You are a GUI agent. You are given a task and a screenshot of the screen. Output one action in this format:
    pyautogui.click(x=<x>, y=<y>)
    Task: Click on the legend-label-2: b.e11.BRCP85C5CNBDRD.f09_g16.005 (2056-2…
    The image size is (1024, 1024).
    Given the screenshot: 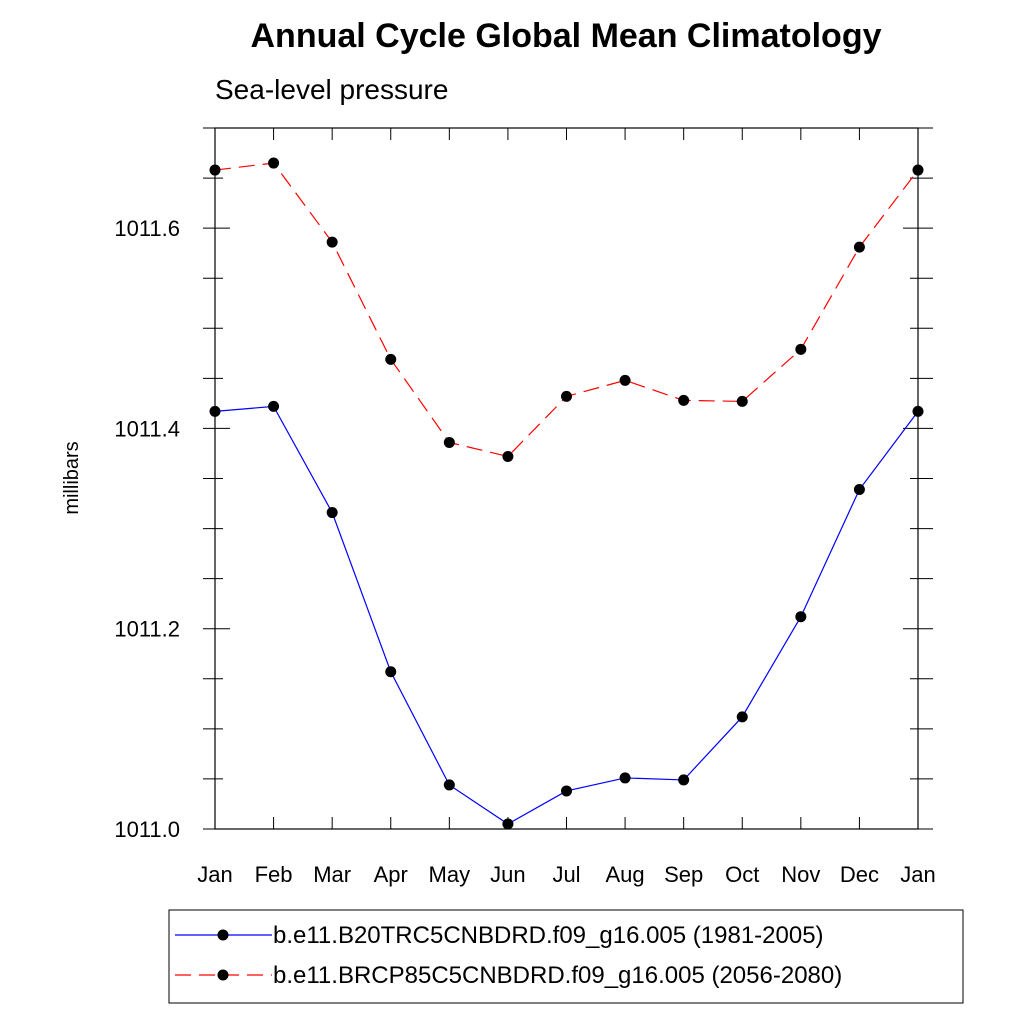 What is the action you would take?
    pyautogui.click(x=557, y=975)
    